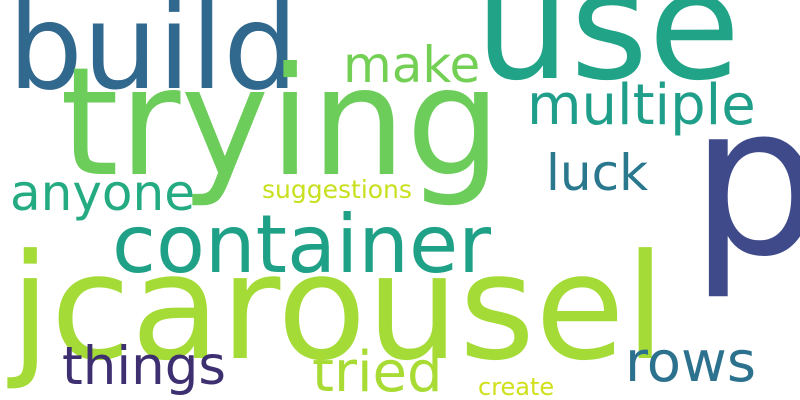 The image size is (800, 400). Describe the element at coordinates (641, 106) in the screenshot. I see `word-multiple: multiple` at that location.